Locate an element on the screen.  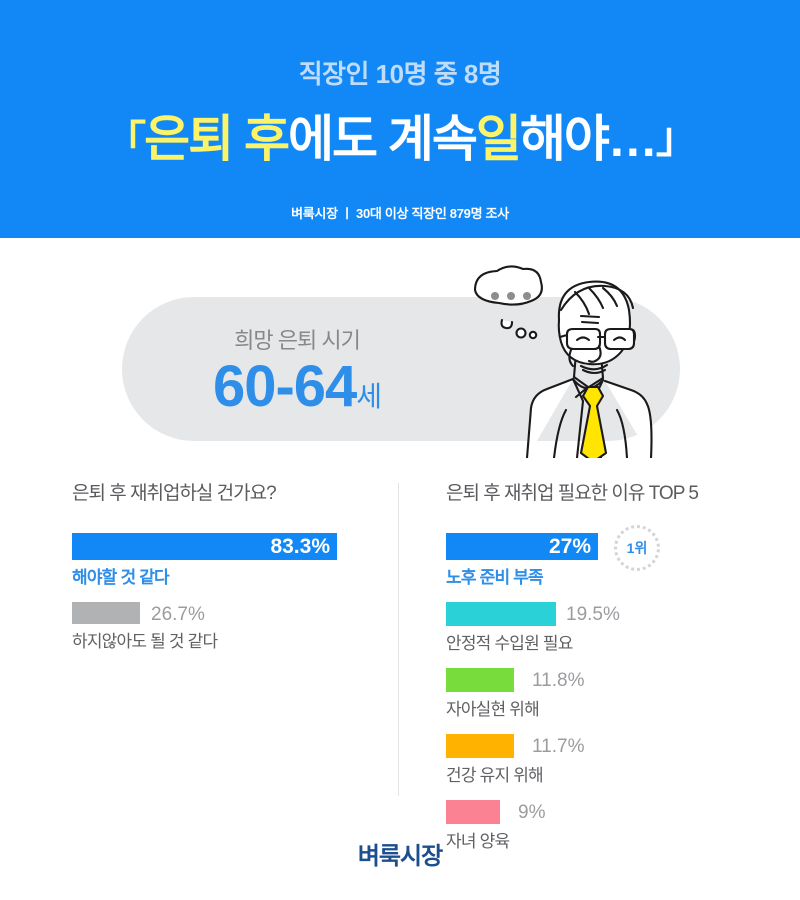
header-kicker: 직장인 10명 중 8명 is located at coordinates (400, 74).